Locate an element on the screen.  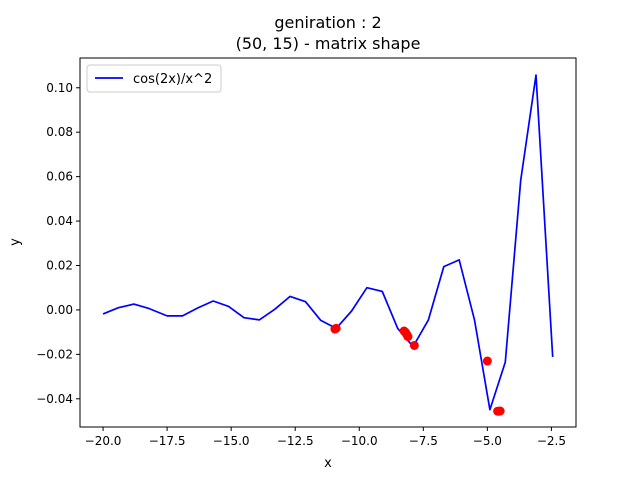
x-axis-ticks: −20.0 −17.5 −15.0 −12.5 −10.0 −7.5 −5.0 −2.5 is located at coordinates (325, 437).